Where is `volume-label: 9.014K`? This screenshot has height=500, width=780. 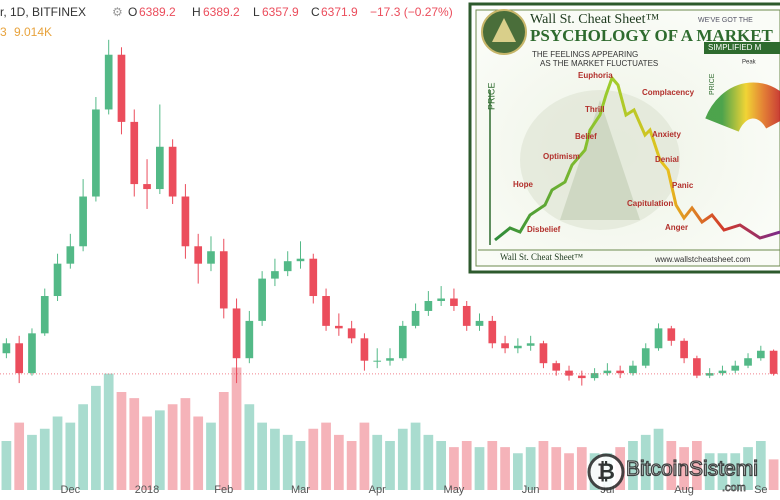 volume-label: 9.014K is located at coordinates (33, 32).